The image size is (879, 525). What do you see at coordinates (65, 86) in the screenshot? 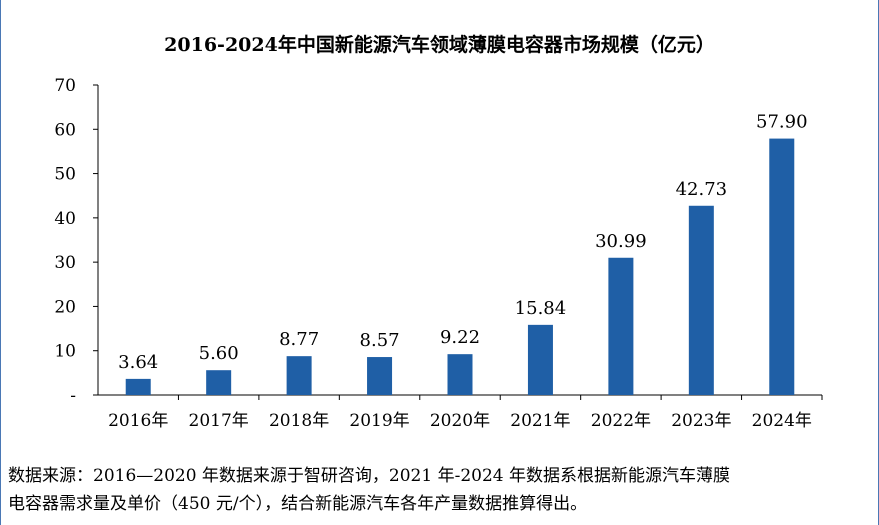
I see `y-tick-label: 70` at bounding box center [65, 86].